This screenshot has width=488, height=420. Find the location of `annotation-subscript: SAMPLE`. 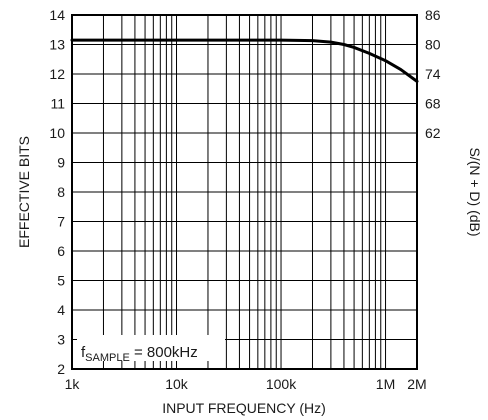

annotation-subscript: SAMPLE is located at coordinates (107, 358).